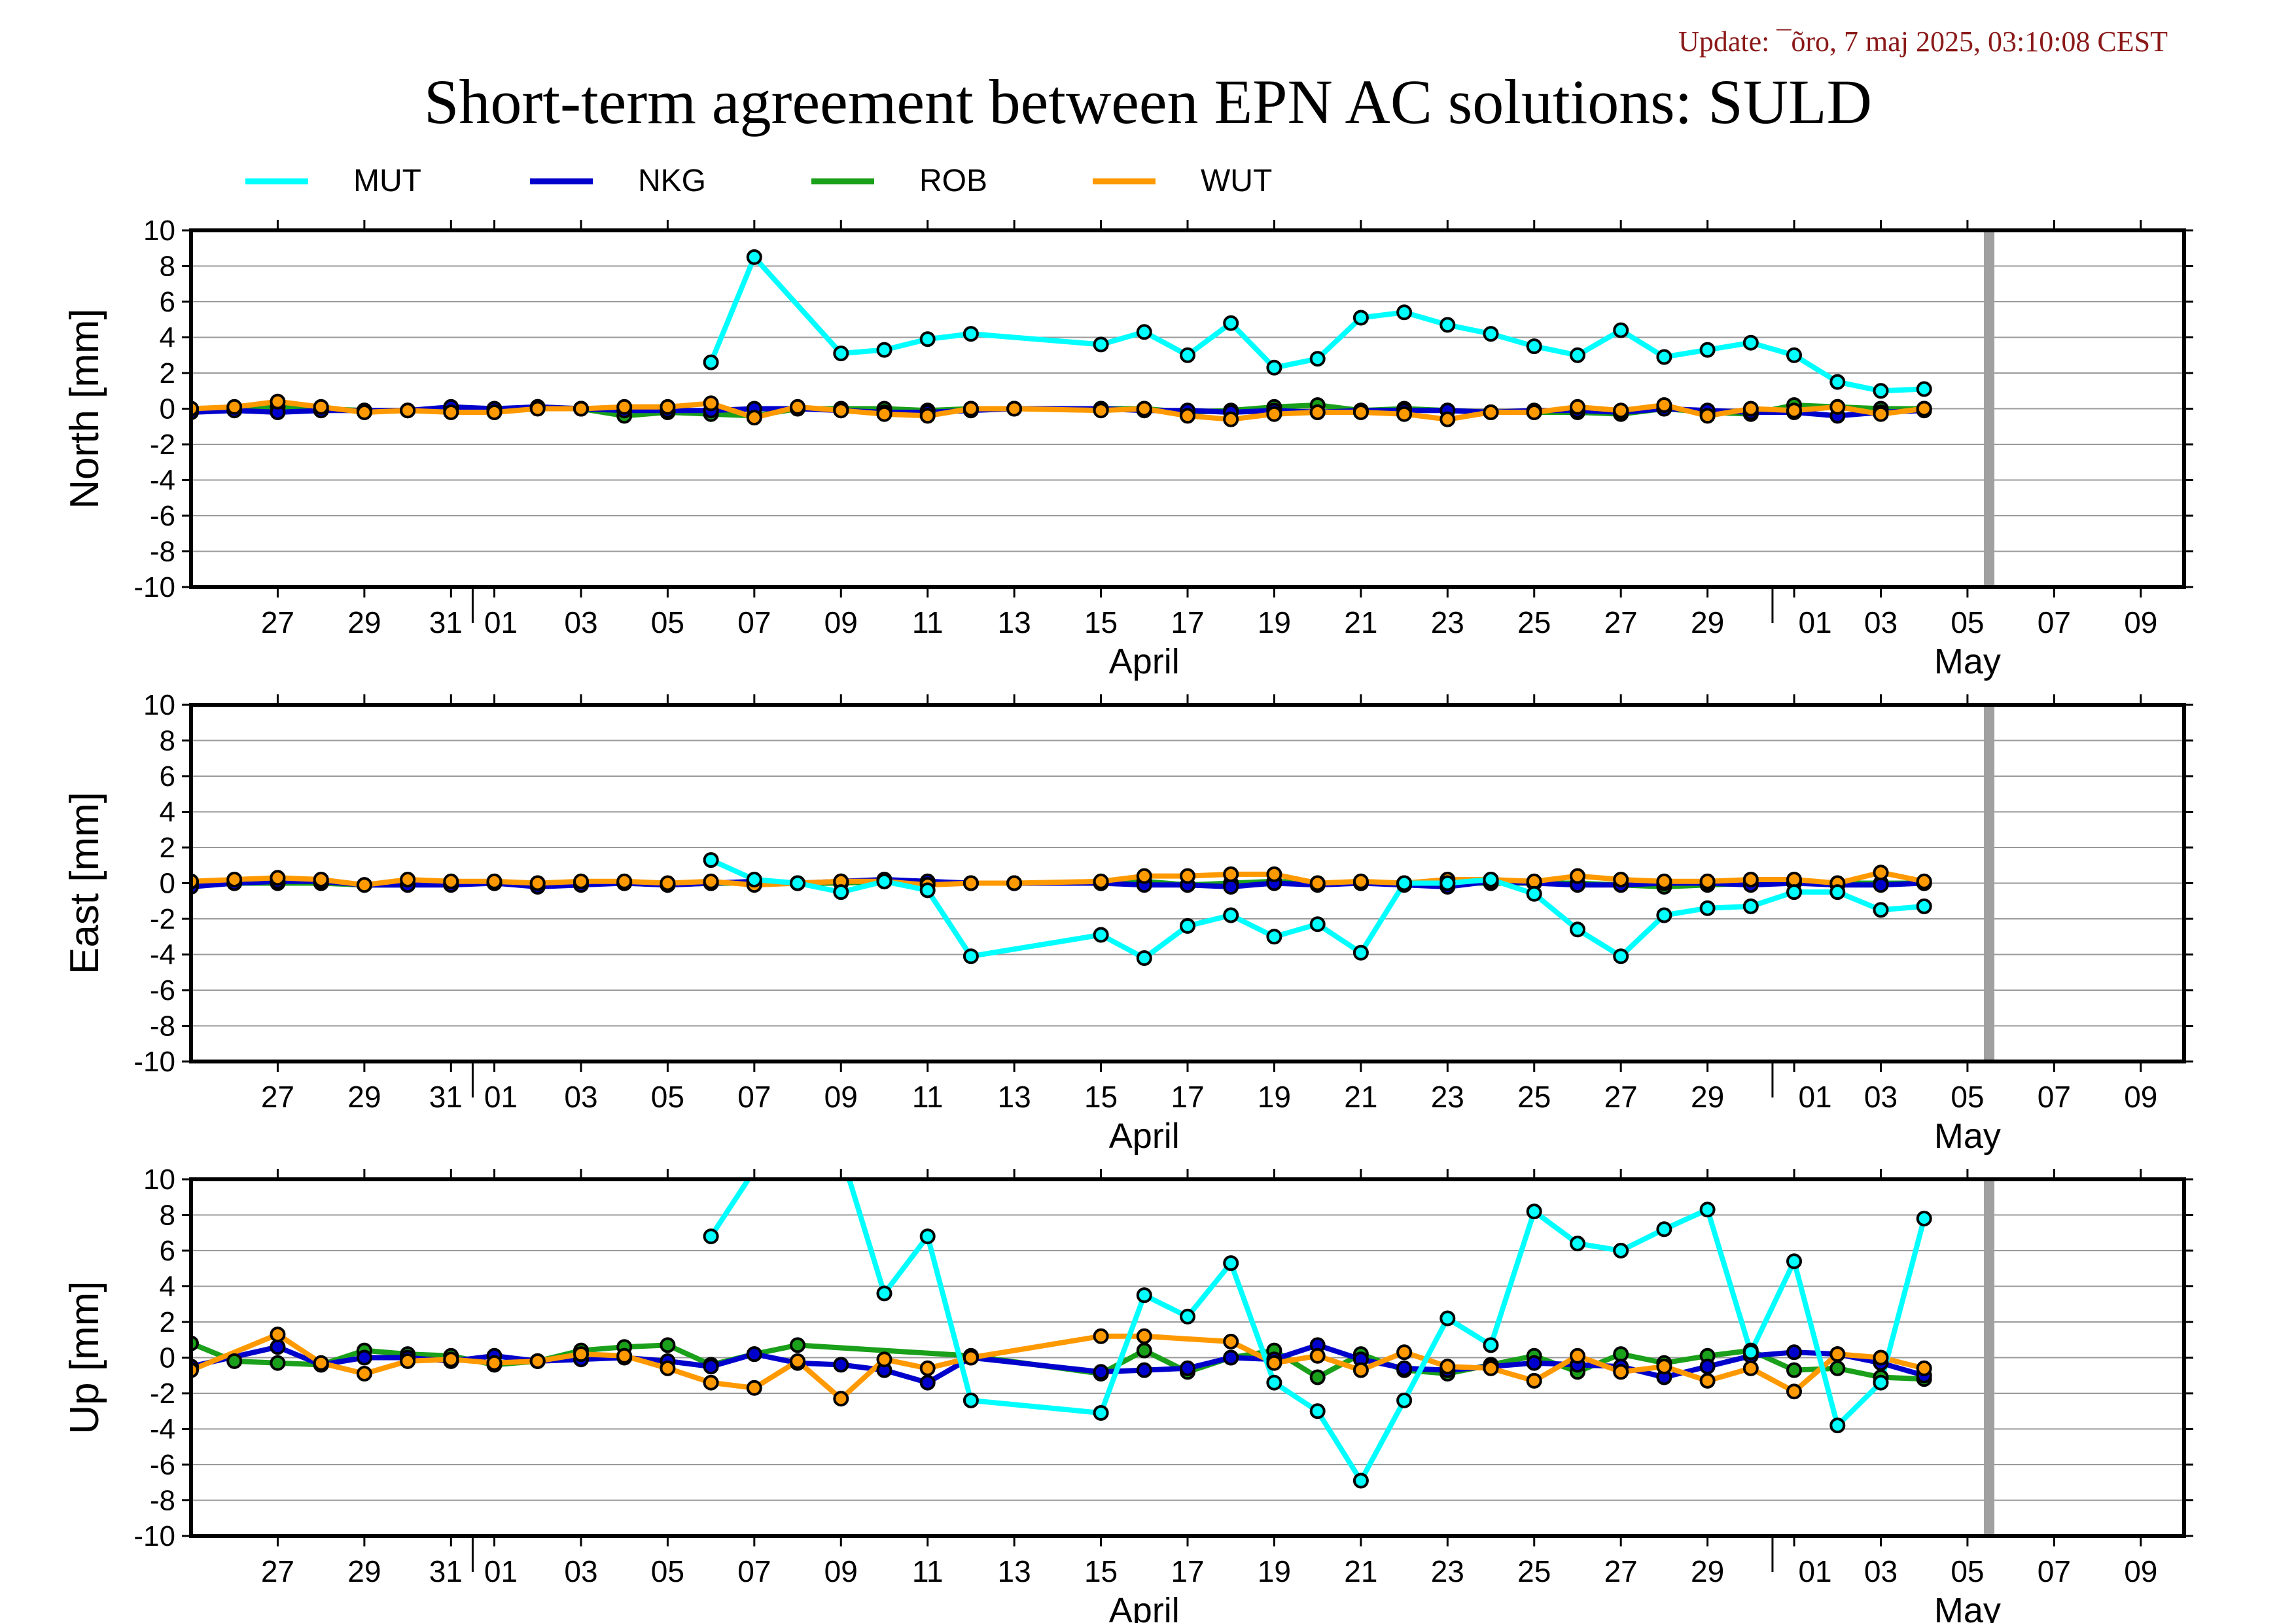 The image size is (2296, 1623). What do you see at coordinates (2054, 1571) in the screenshot?
I see `x-tick-label: 07` at bounding box center [2054, 1571].